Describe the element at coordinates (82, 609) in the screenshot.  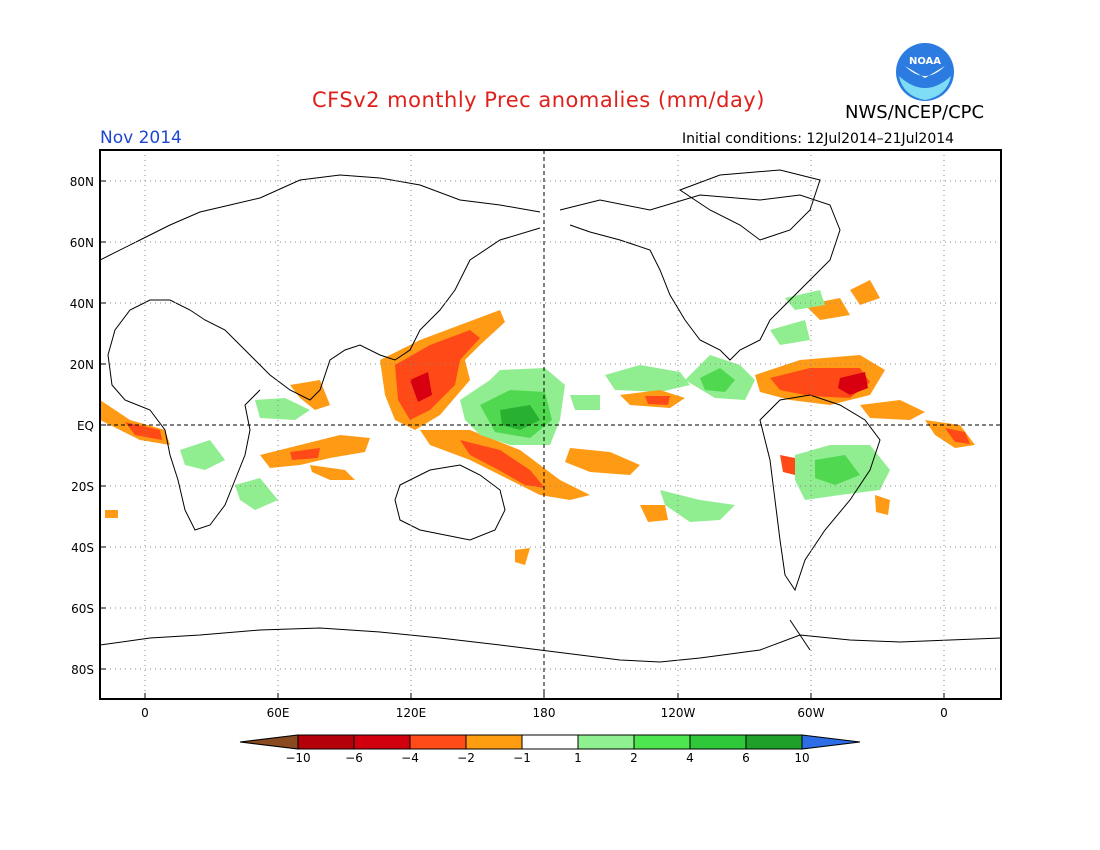
I see `lat-label-60s: 60S` at that location.